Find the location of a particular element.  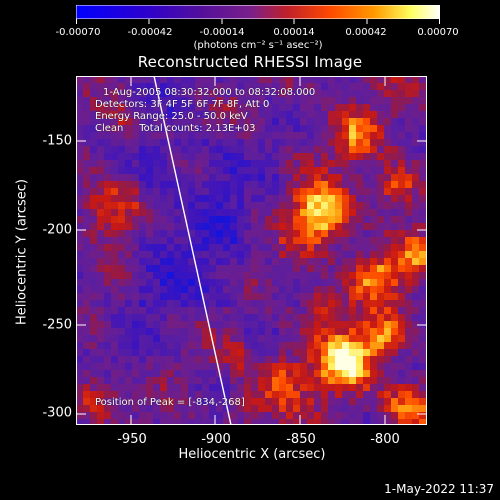

method-counts-annotation: Clean Total counts: 2.13E+03 is located at coordinates (175, 128).